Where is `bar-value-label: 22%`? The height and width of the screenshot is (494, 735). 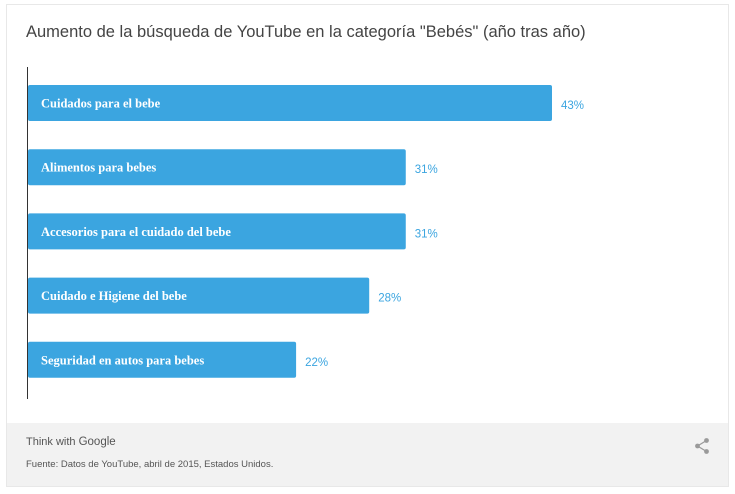
bar-value-label: 22% is located at coordinates (316, 363).